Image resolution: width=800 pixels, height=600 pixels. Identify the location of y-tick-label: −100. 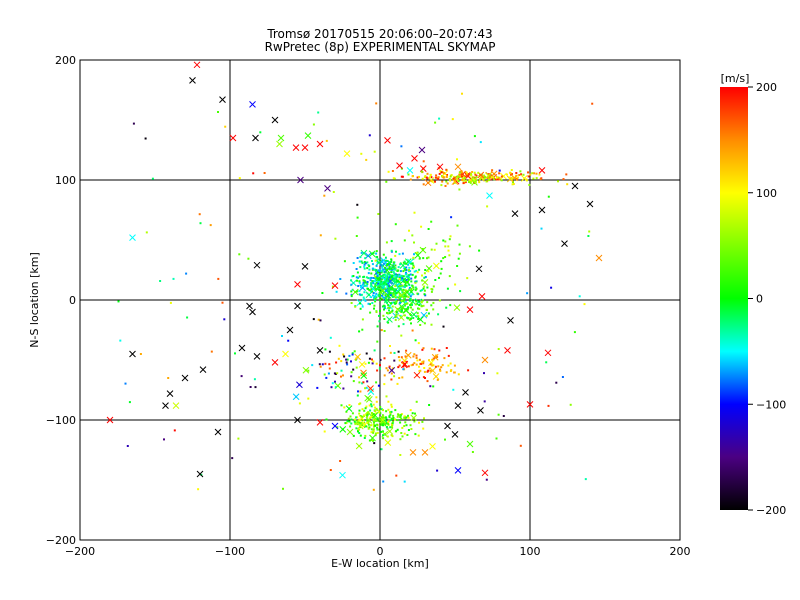
(61, 420).